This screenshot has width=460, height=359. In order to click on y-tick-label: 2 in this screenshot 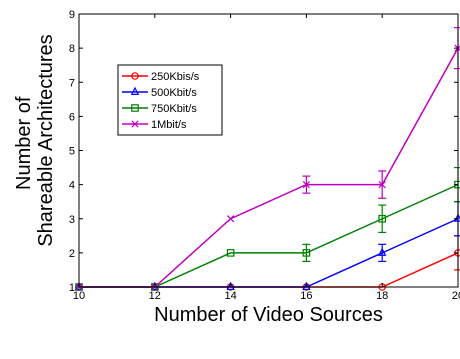, I will do `click(72, 254)`.